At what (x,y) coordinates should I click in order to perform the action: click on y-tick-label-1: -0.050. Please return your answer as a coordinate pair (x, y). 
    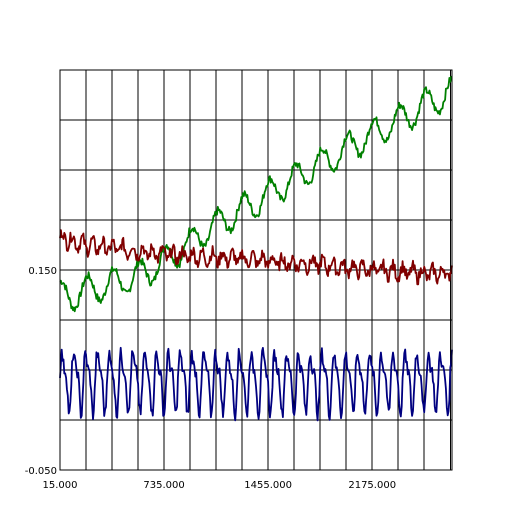
    Looking at the image, I should click on (41, 471).